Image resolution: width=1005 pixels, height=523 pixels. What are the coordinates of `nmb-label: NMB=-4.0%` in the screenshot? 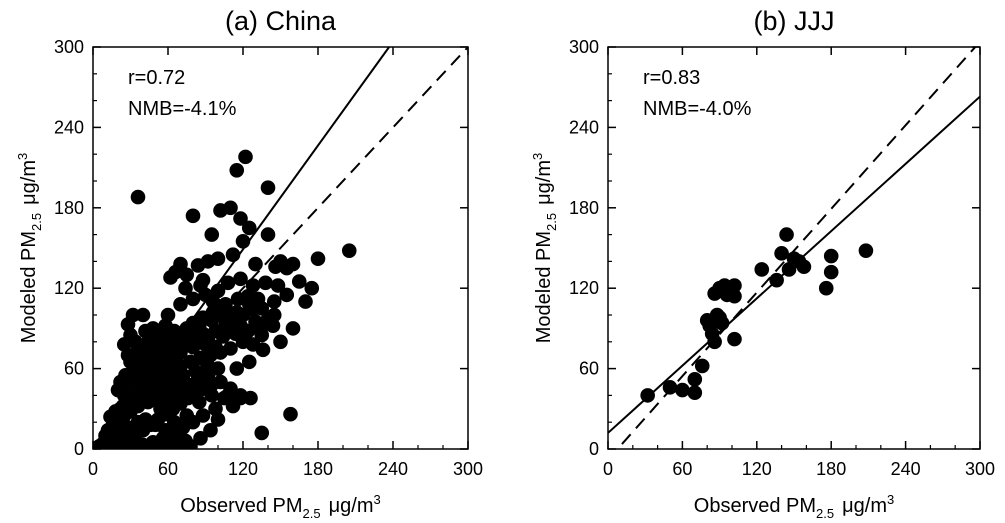 It's located at (697, 109).